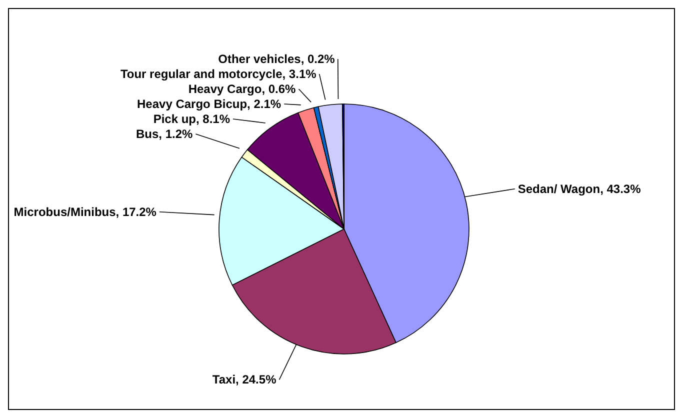 Image resolution: width=683 pixels, height=418 pixels. Describe the element at coordinates (580, 189) in the screenshot. I see `slice-label: Sedan/ Wagon, 43.3%` at that location.